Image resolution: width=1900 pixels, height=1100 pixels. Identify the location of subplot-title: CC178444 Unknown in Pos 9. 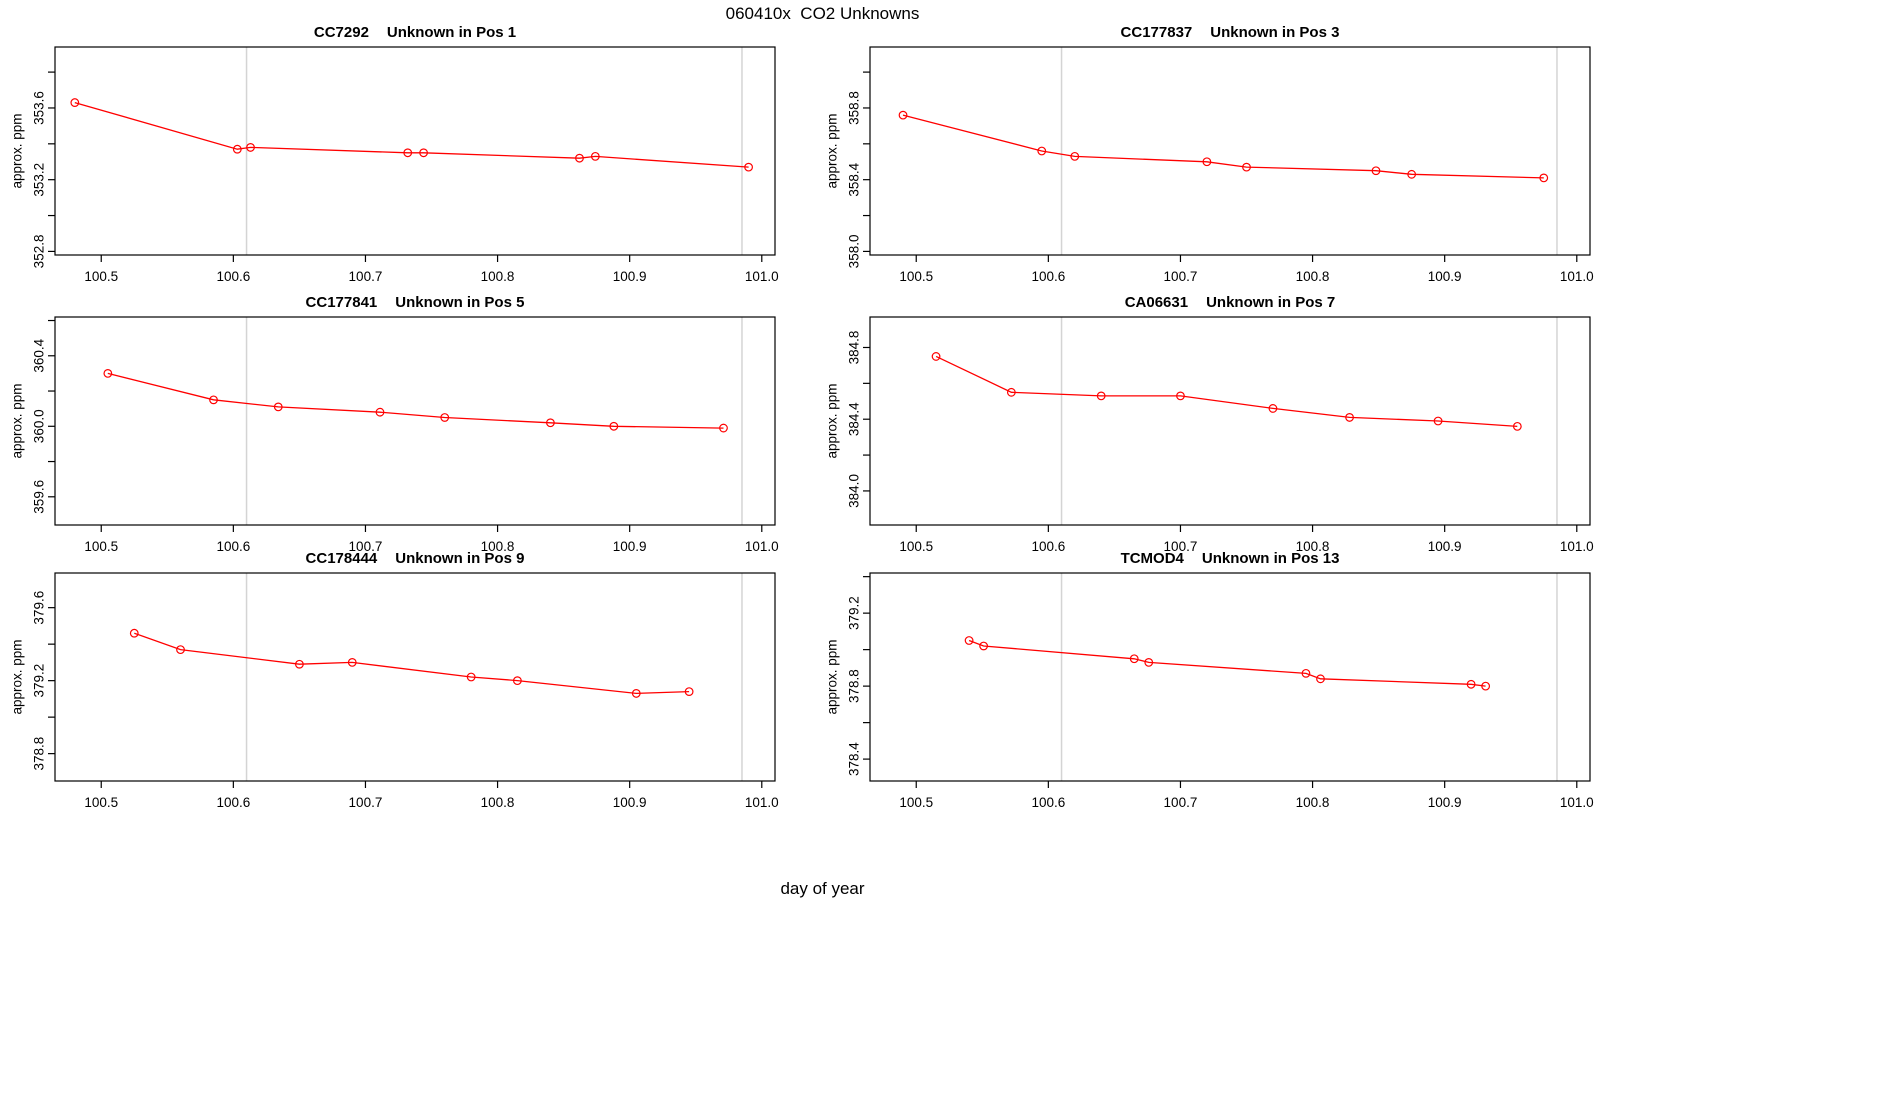
(415, 558).